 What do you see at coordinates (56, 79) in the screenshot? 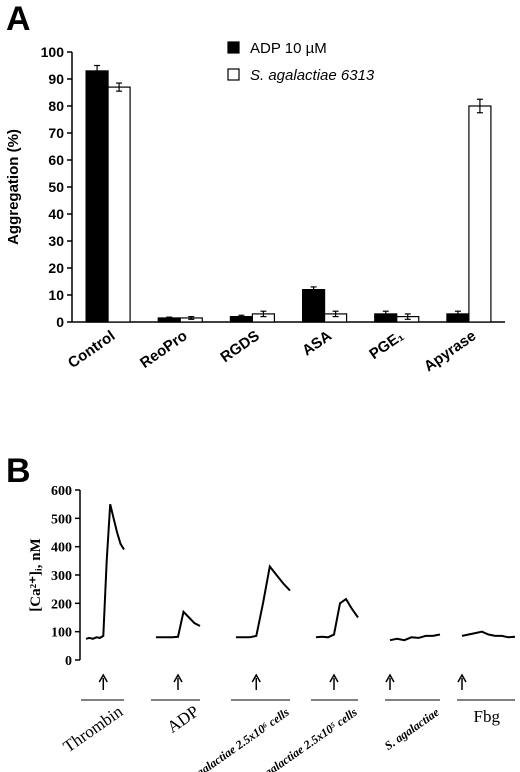
I see `y-tick-label: 90` at bounding box center [56, 79].